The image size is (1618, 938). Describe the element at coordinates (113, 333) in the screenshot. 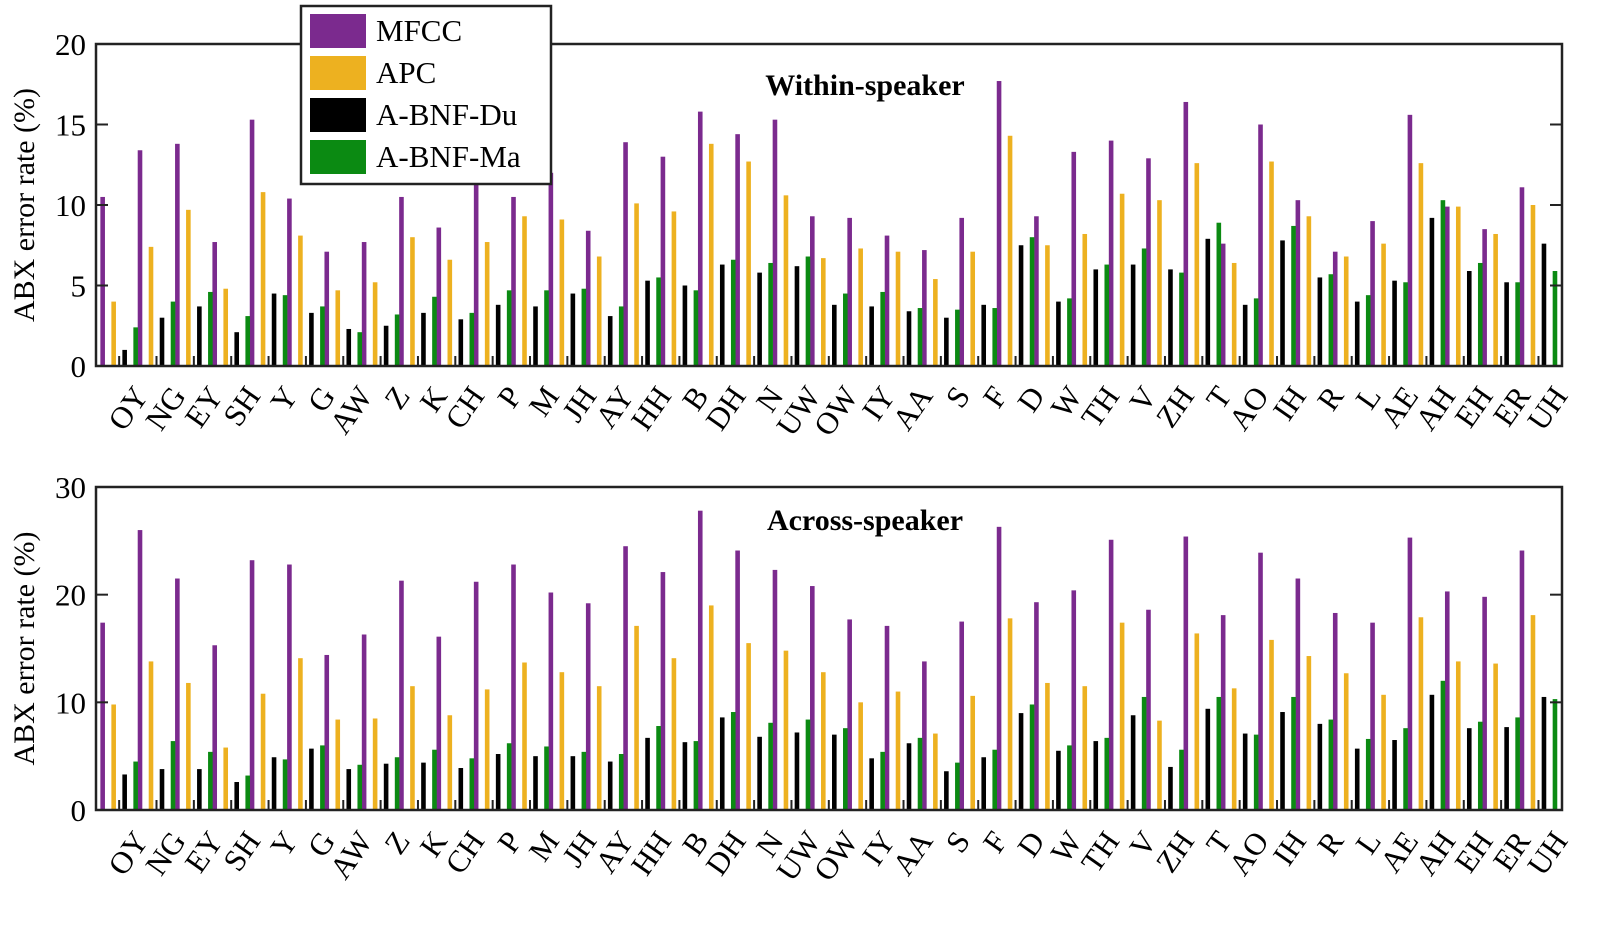

I see `bar-apc-oy` at that location.